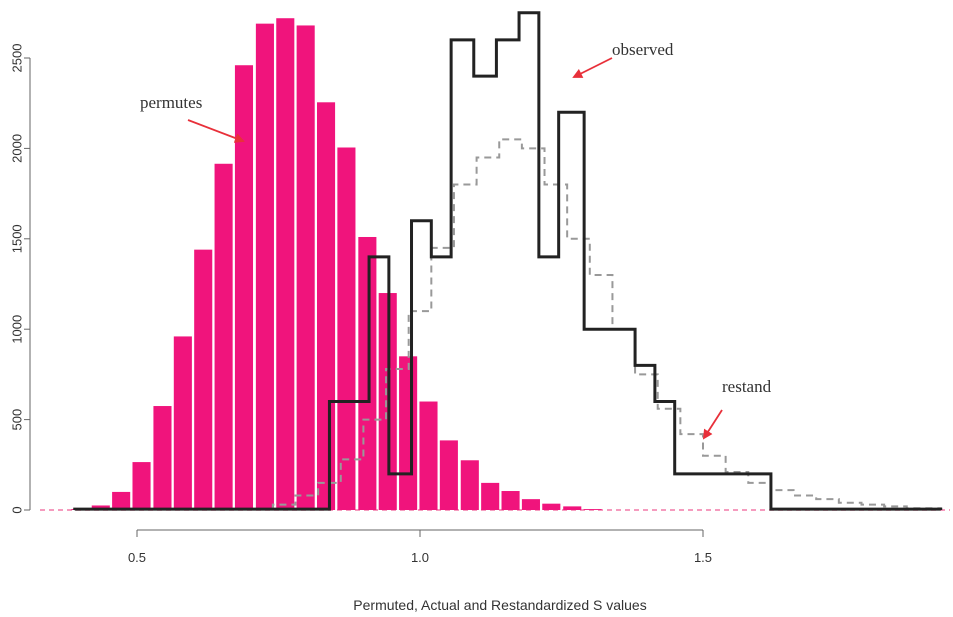  Describe the element at coordinates (16, 329) in the screenshot. I see `y-tick-label: 1000` at that location.